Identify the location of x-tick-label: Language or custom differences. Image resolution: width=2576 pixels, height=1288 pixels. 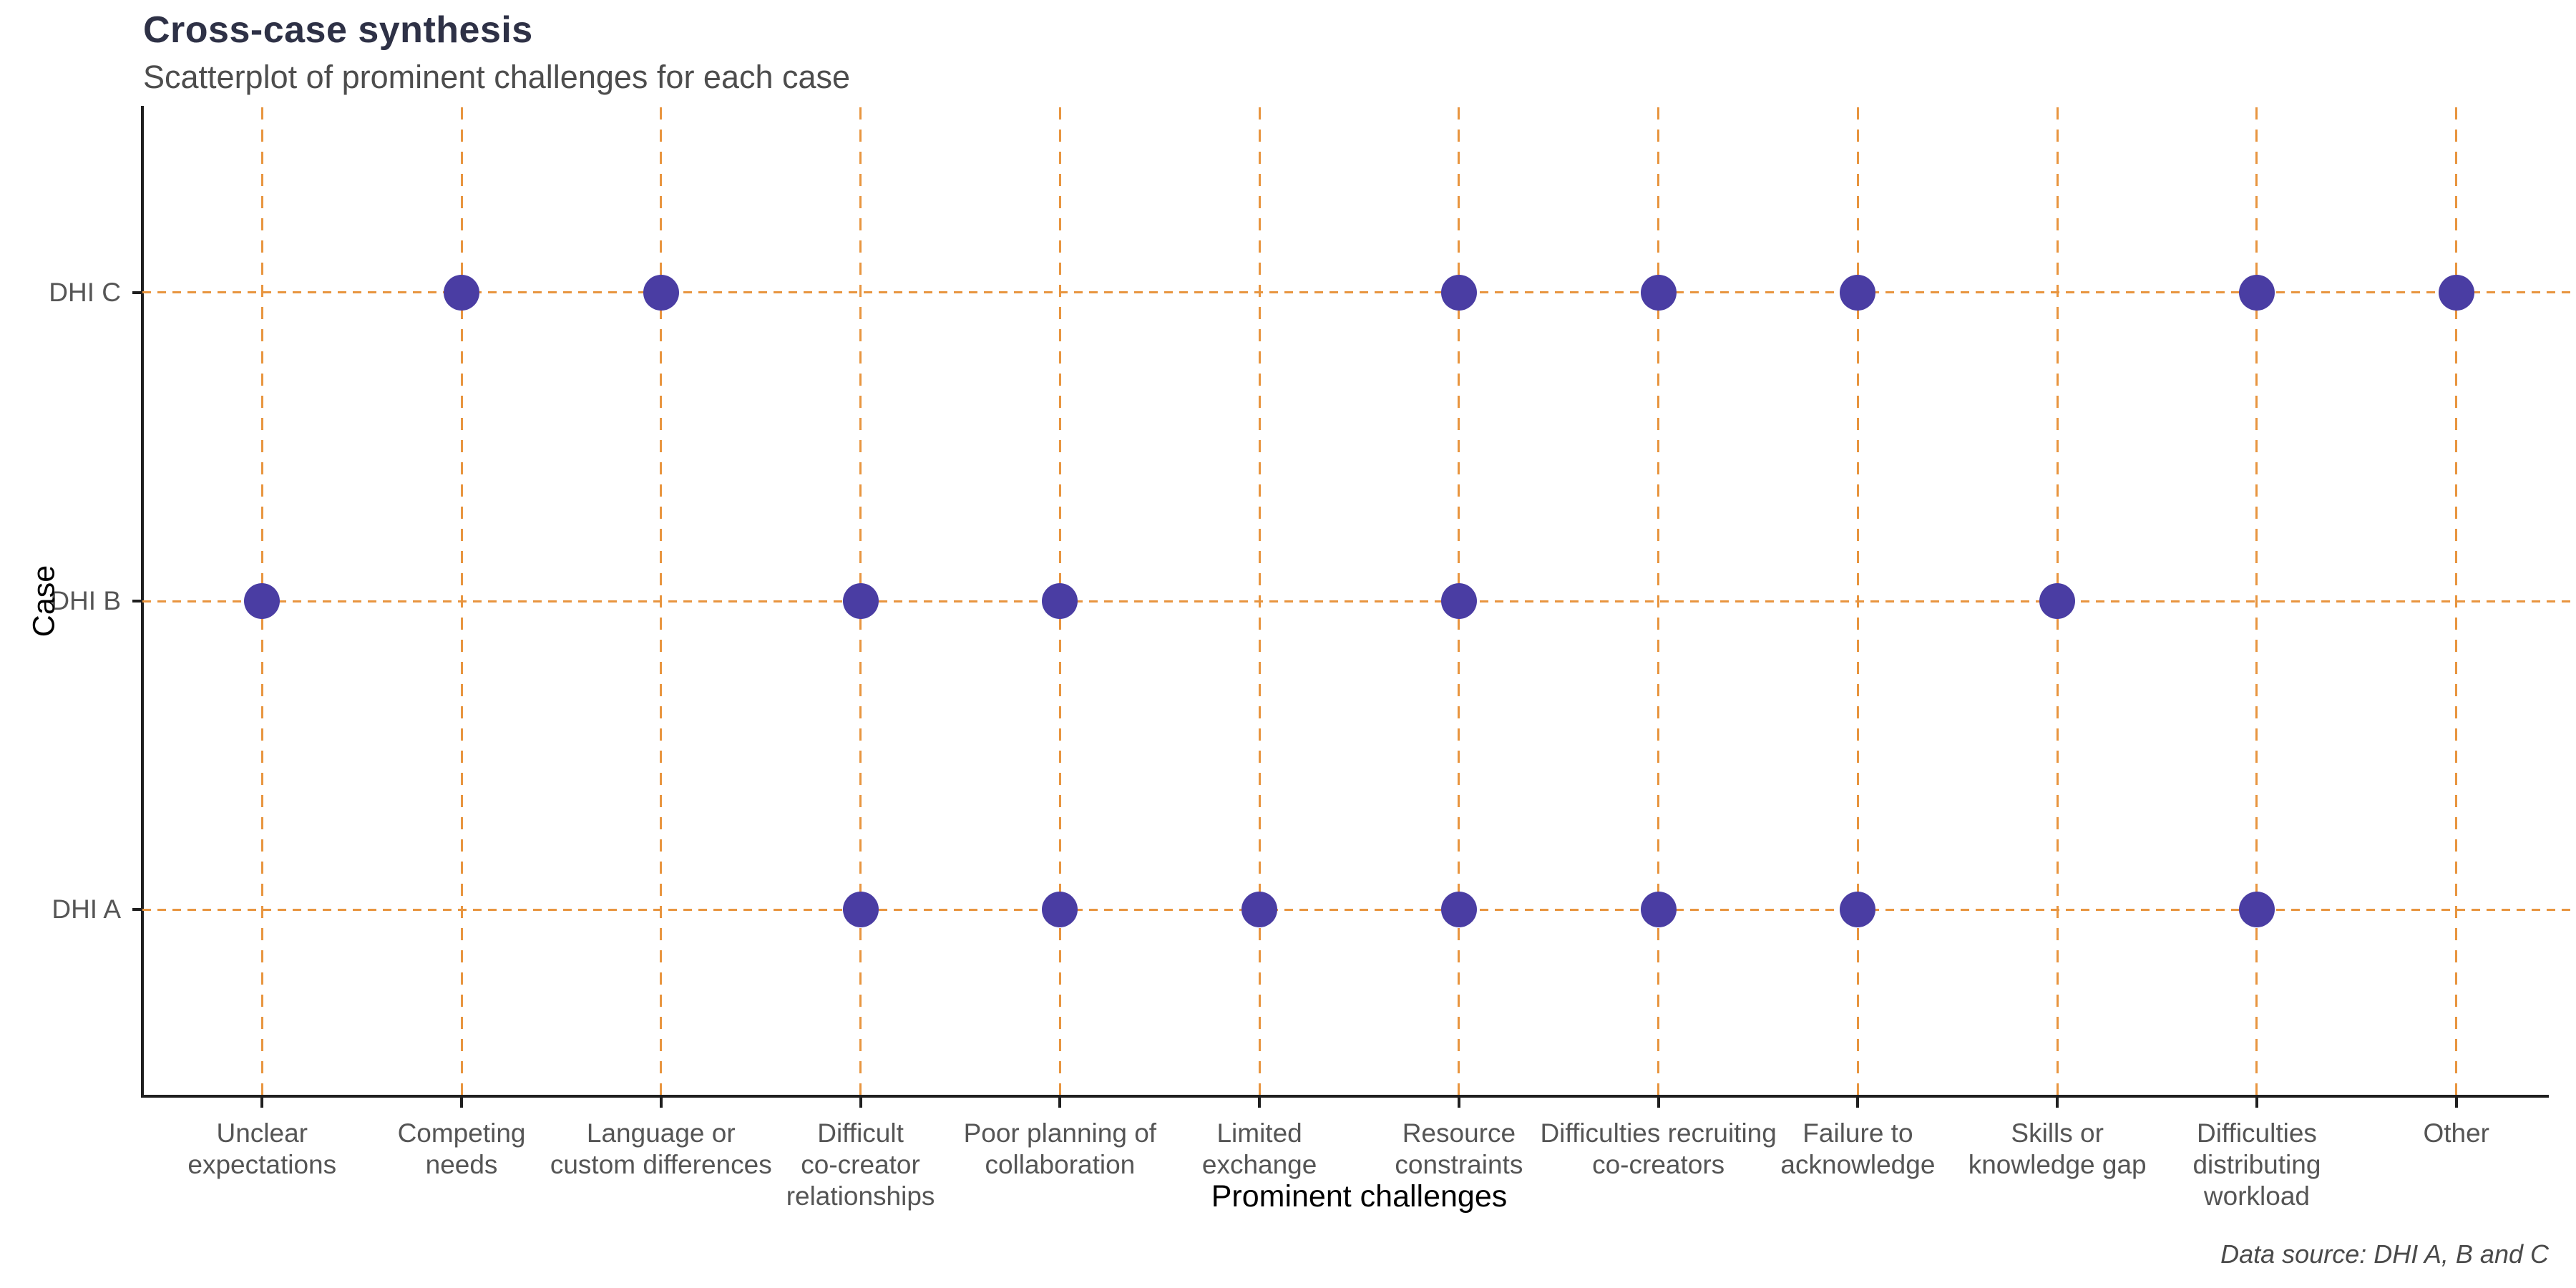
(661, 1148).